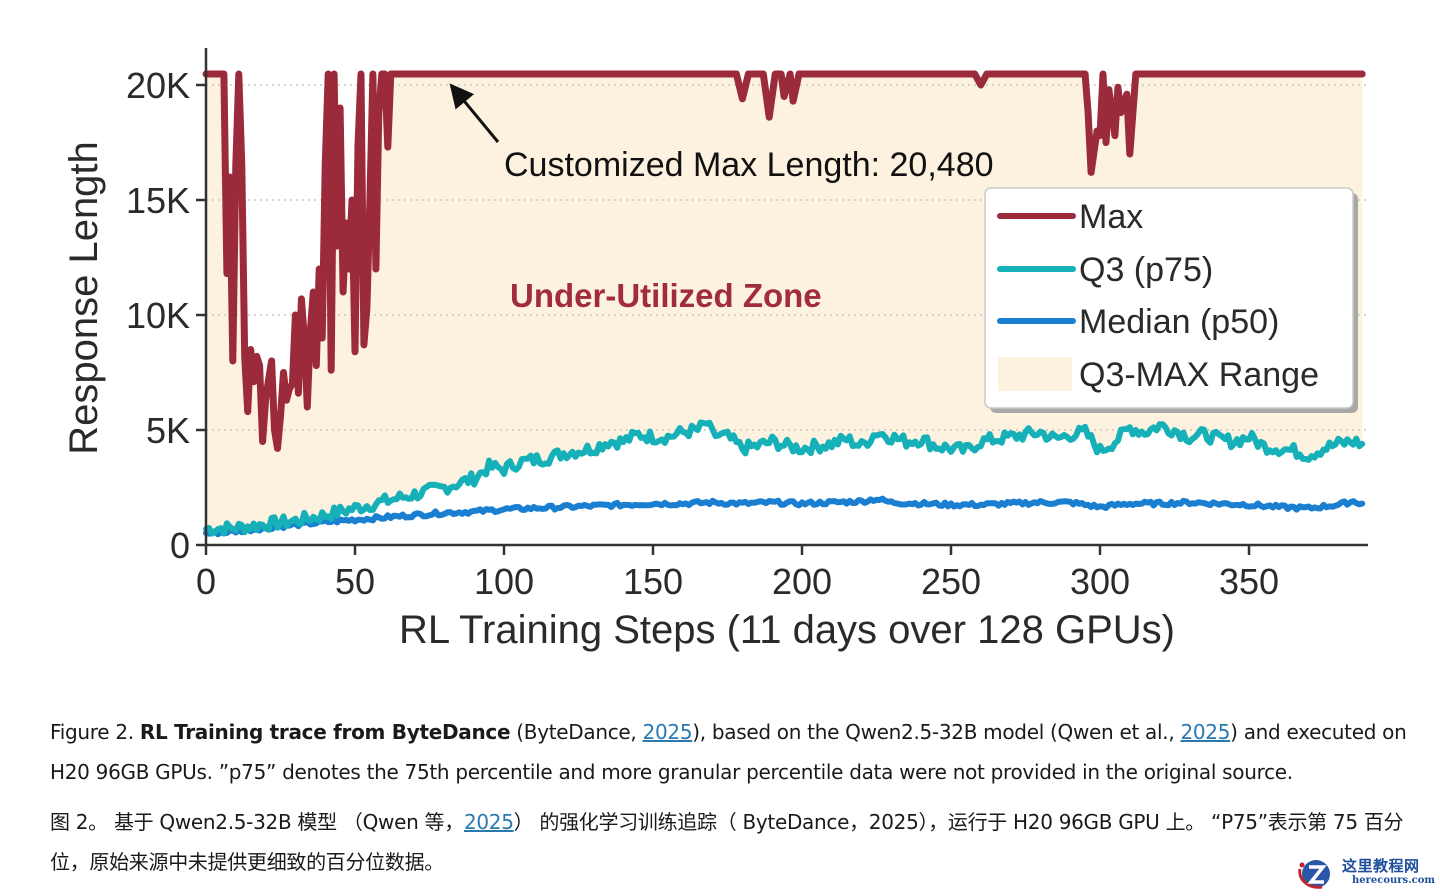 This screenshot has width=1440, height=896. Describe the element at coordinates (784, 478) in the screenshot. I see `series-line-q3` at that location.